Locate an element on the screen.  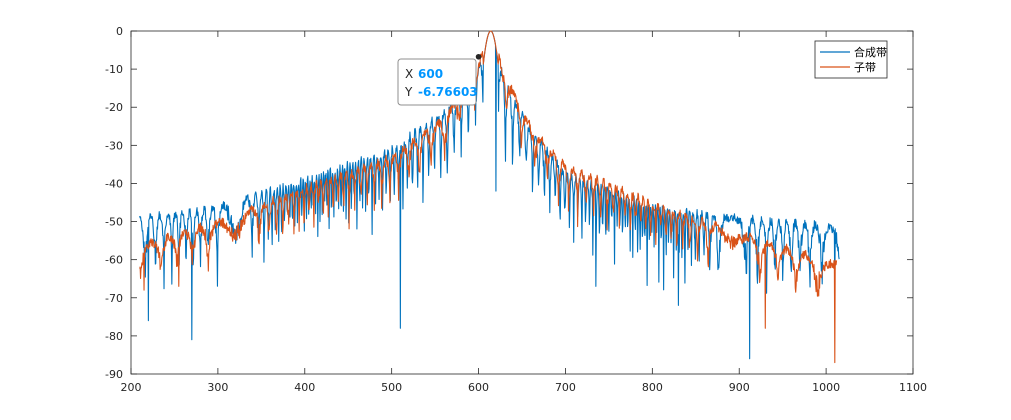
y-tick-label: -70 is located at coordinates (114, 298).